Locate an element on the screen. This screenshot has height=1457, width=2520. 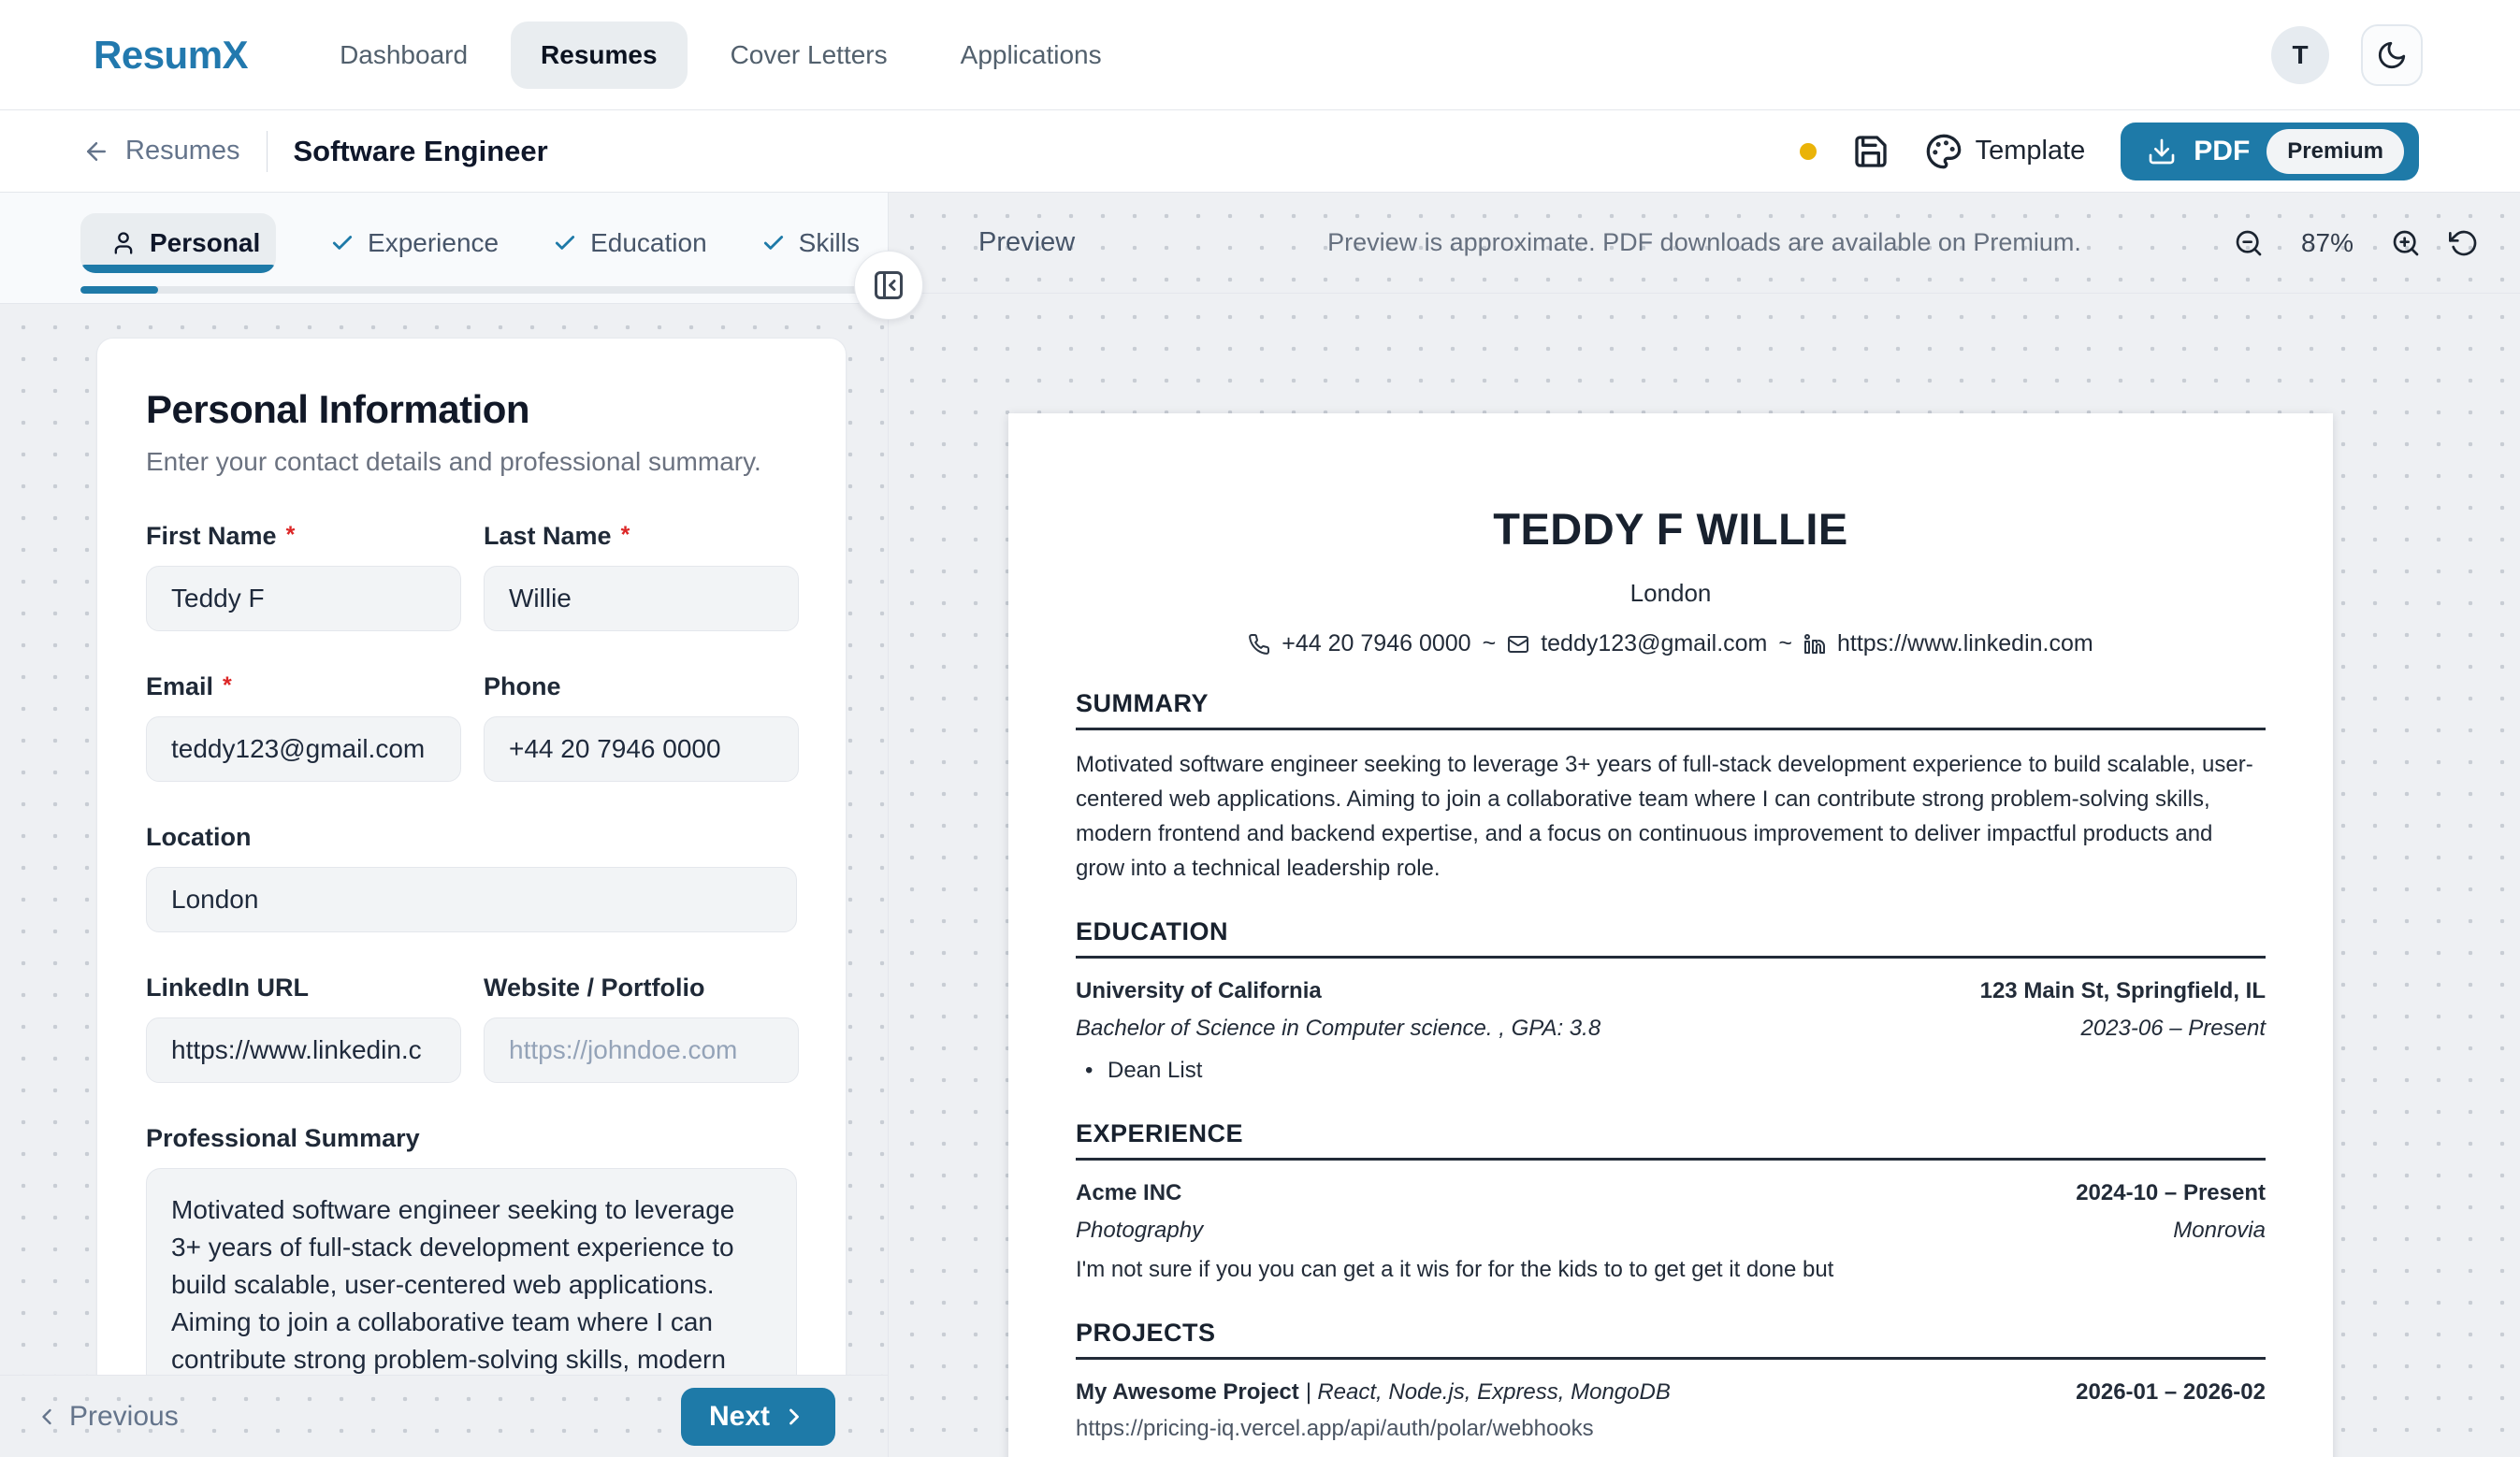
document-toolbar: Resumes Software Engineer Template is located at coordinates (1260, 151).